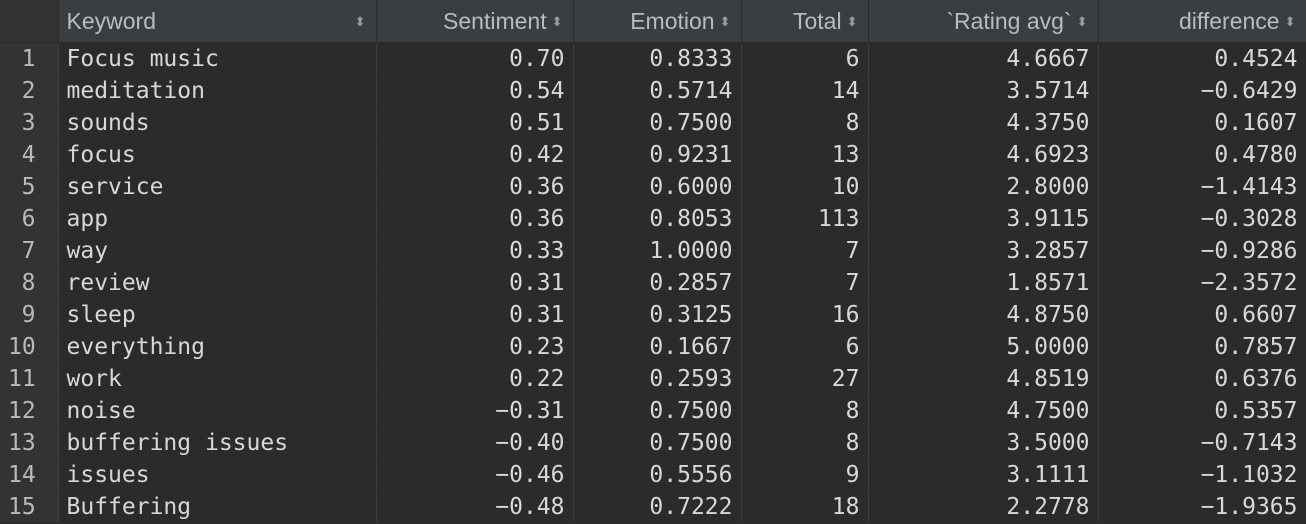  I want to click on cell-rating-avg: 3.9115, so click(983, 218).